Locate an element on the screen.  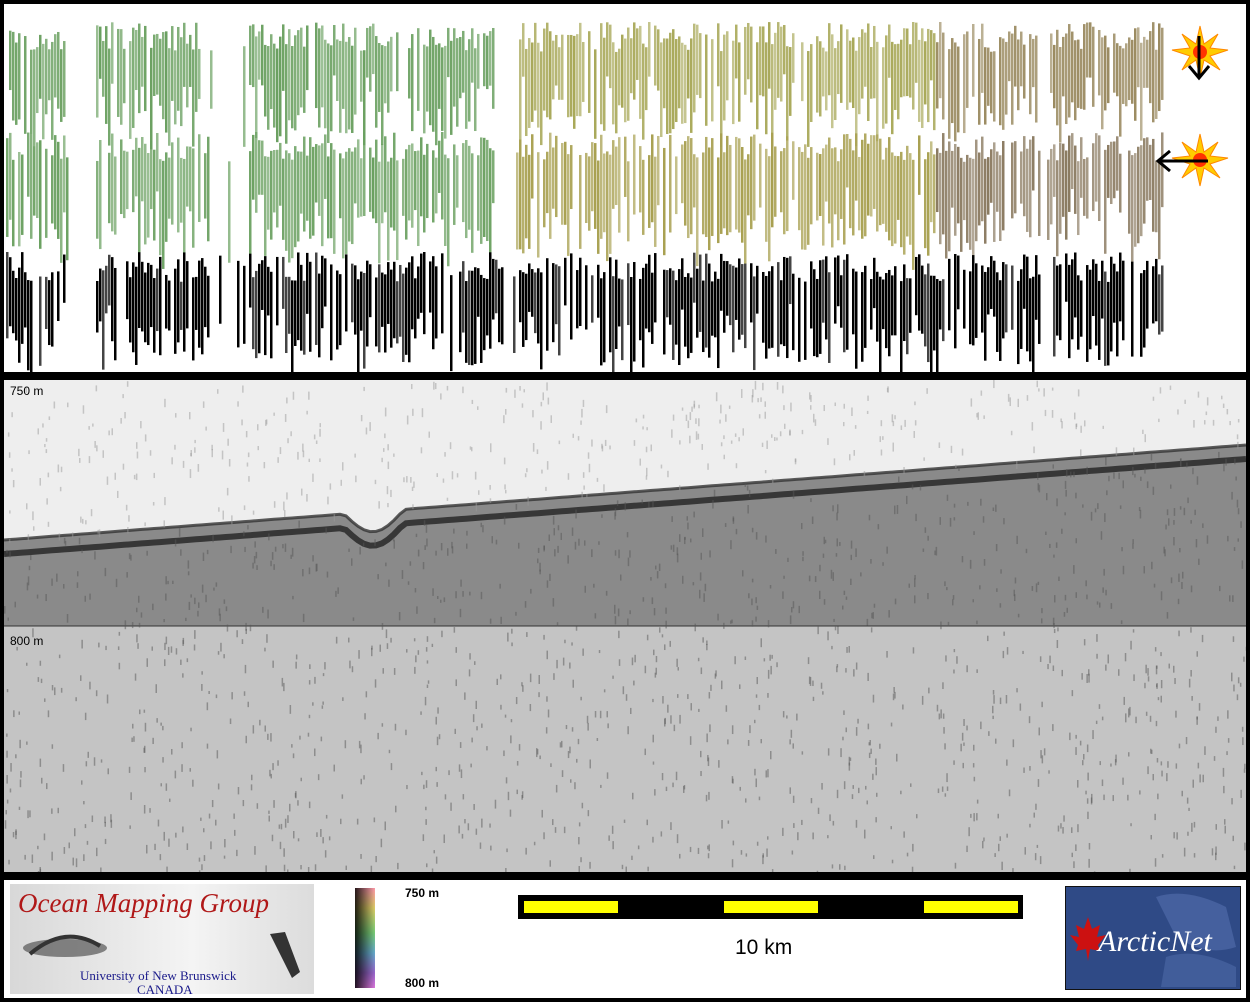
sonar-vessel-icon is located at coordinates (161, 955).